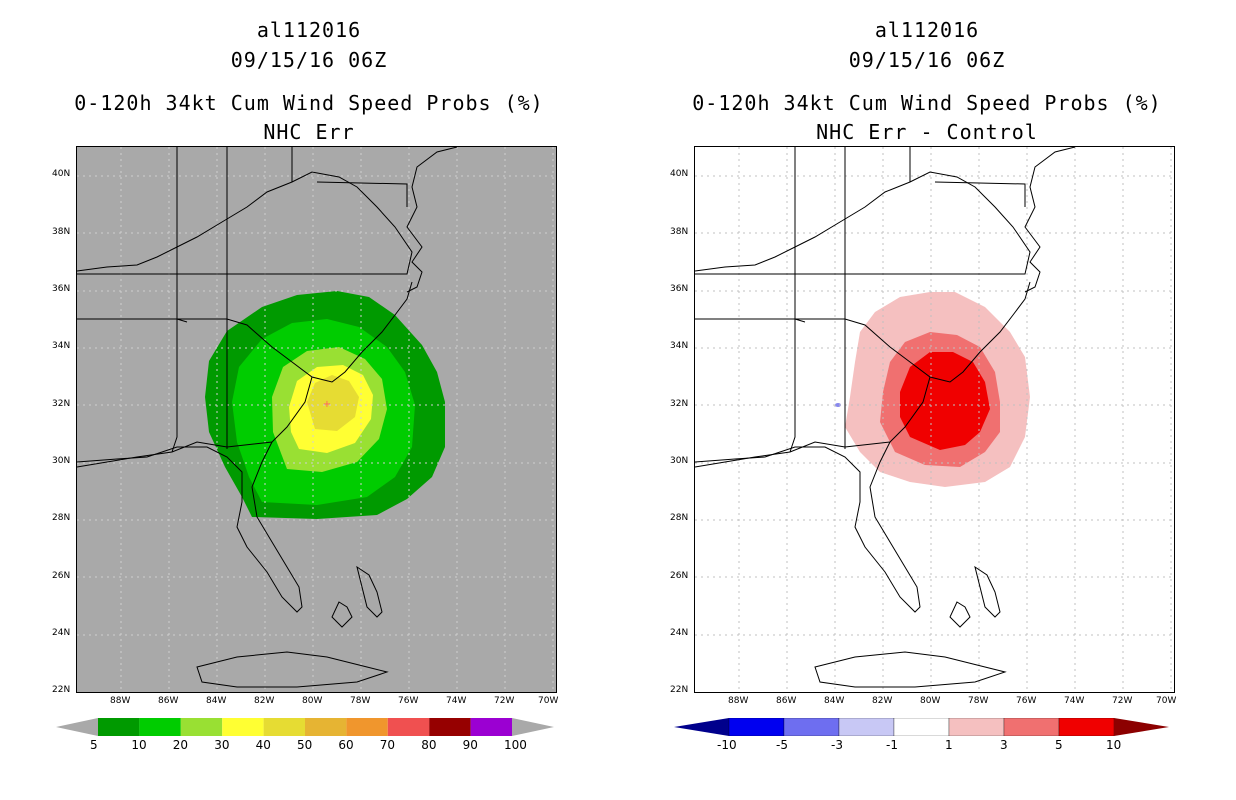 The image size is (1236, 800). Describe the element at coordinates (727, 745) in the screenshot. I see `colorbar-label: -10` at that location.